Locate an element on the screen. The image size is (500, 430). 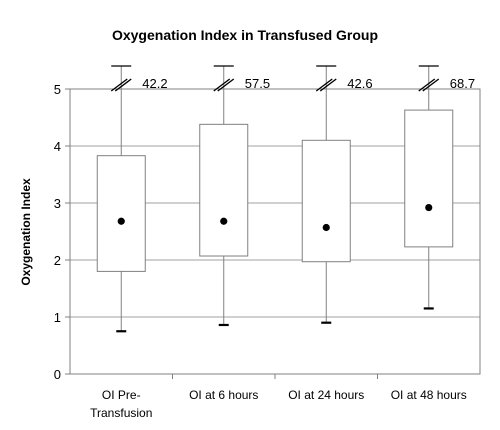
box-3: 42.6 is located at coordinates (337, 194).